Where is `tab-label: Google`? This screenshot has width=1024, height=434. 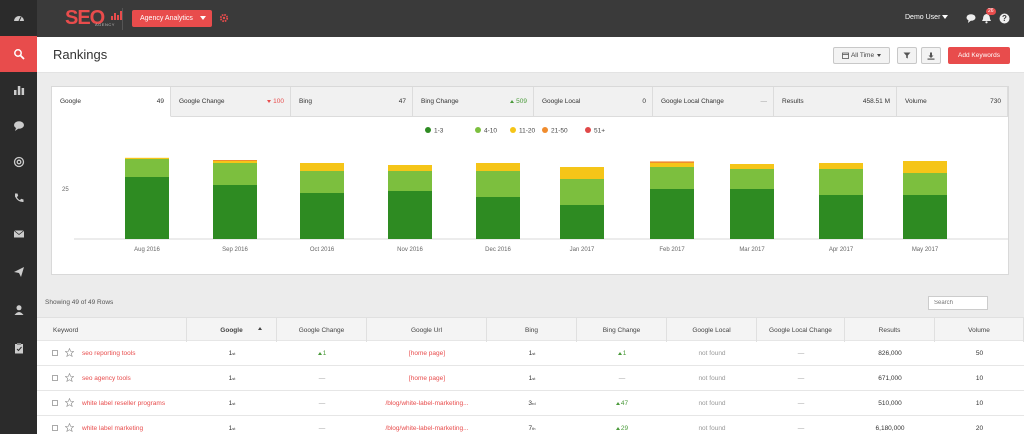 tab-label: Google is located at coordinates (70, 101).